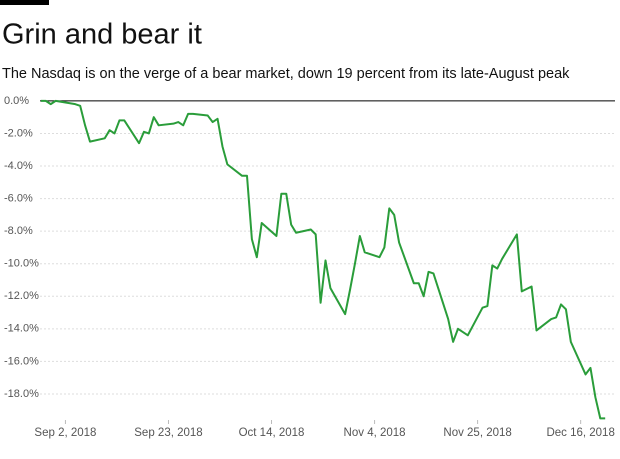 The image size is (620, 459). What do you see at coordinates (375, 433) in the screenshot?
I see `x-tick-label: Nov 4, 2018` at bounding box center [375, 433].